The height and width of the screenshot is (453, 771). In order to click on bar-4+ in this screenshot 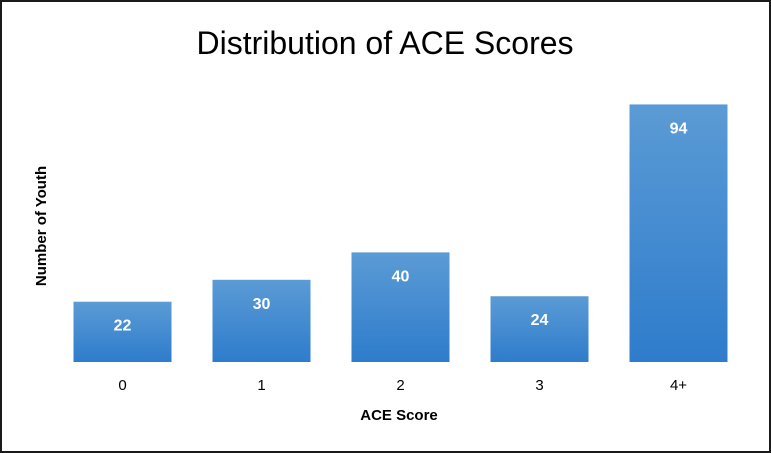, I will do `click(678, 233)`.